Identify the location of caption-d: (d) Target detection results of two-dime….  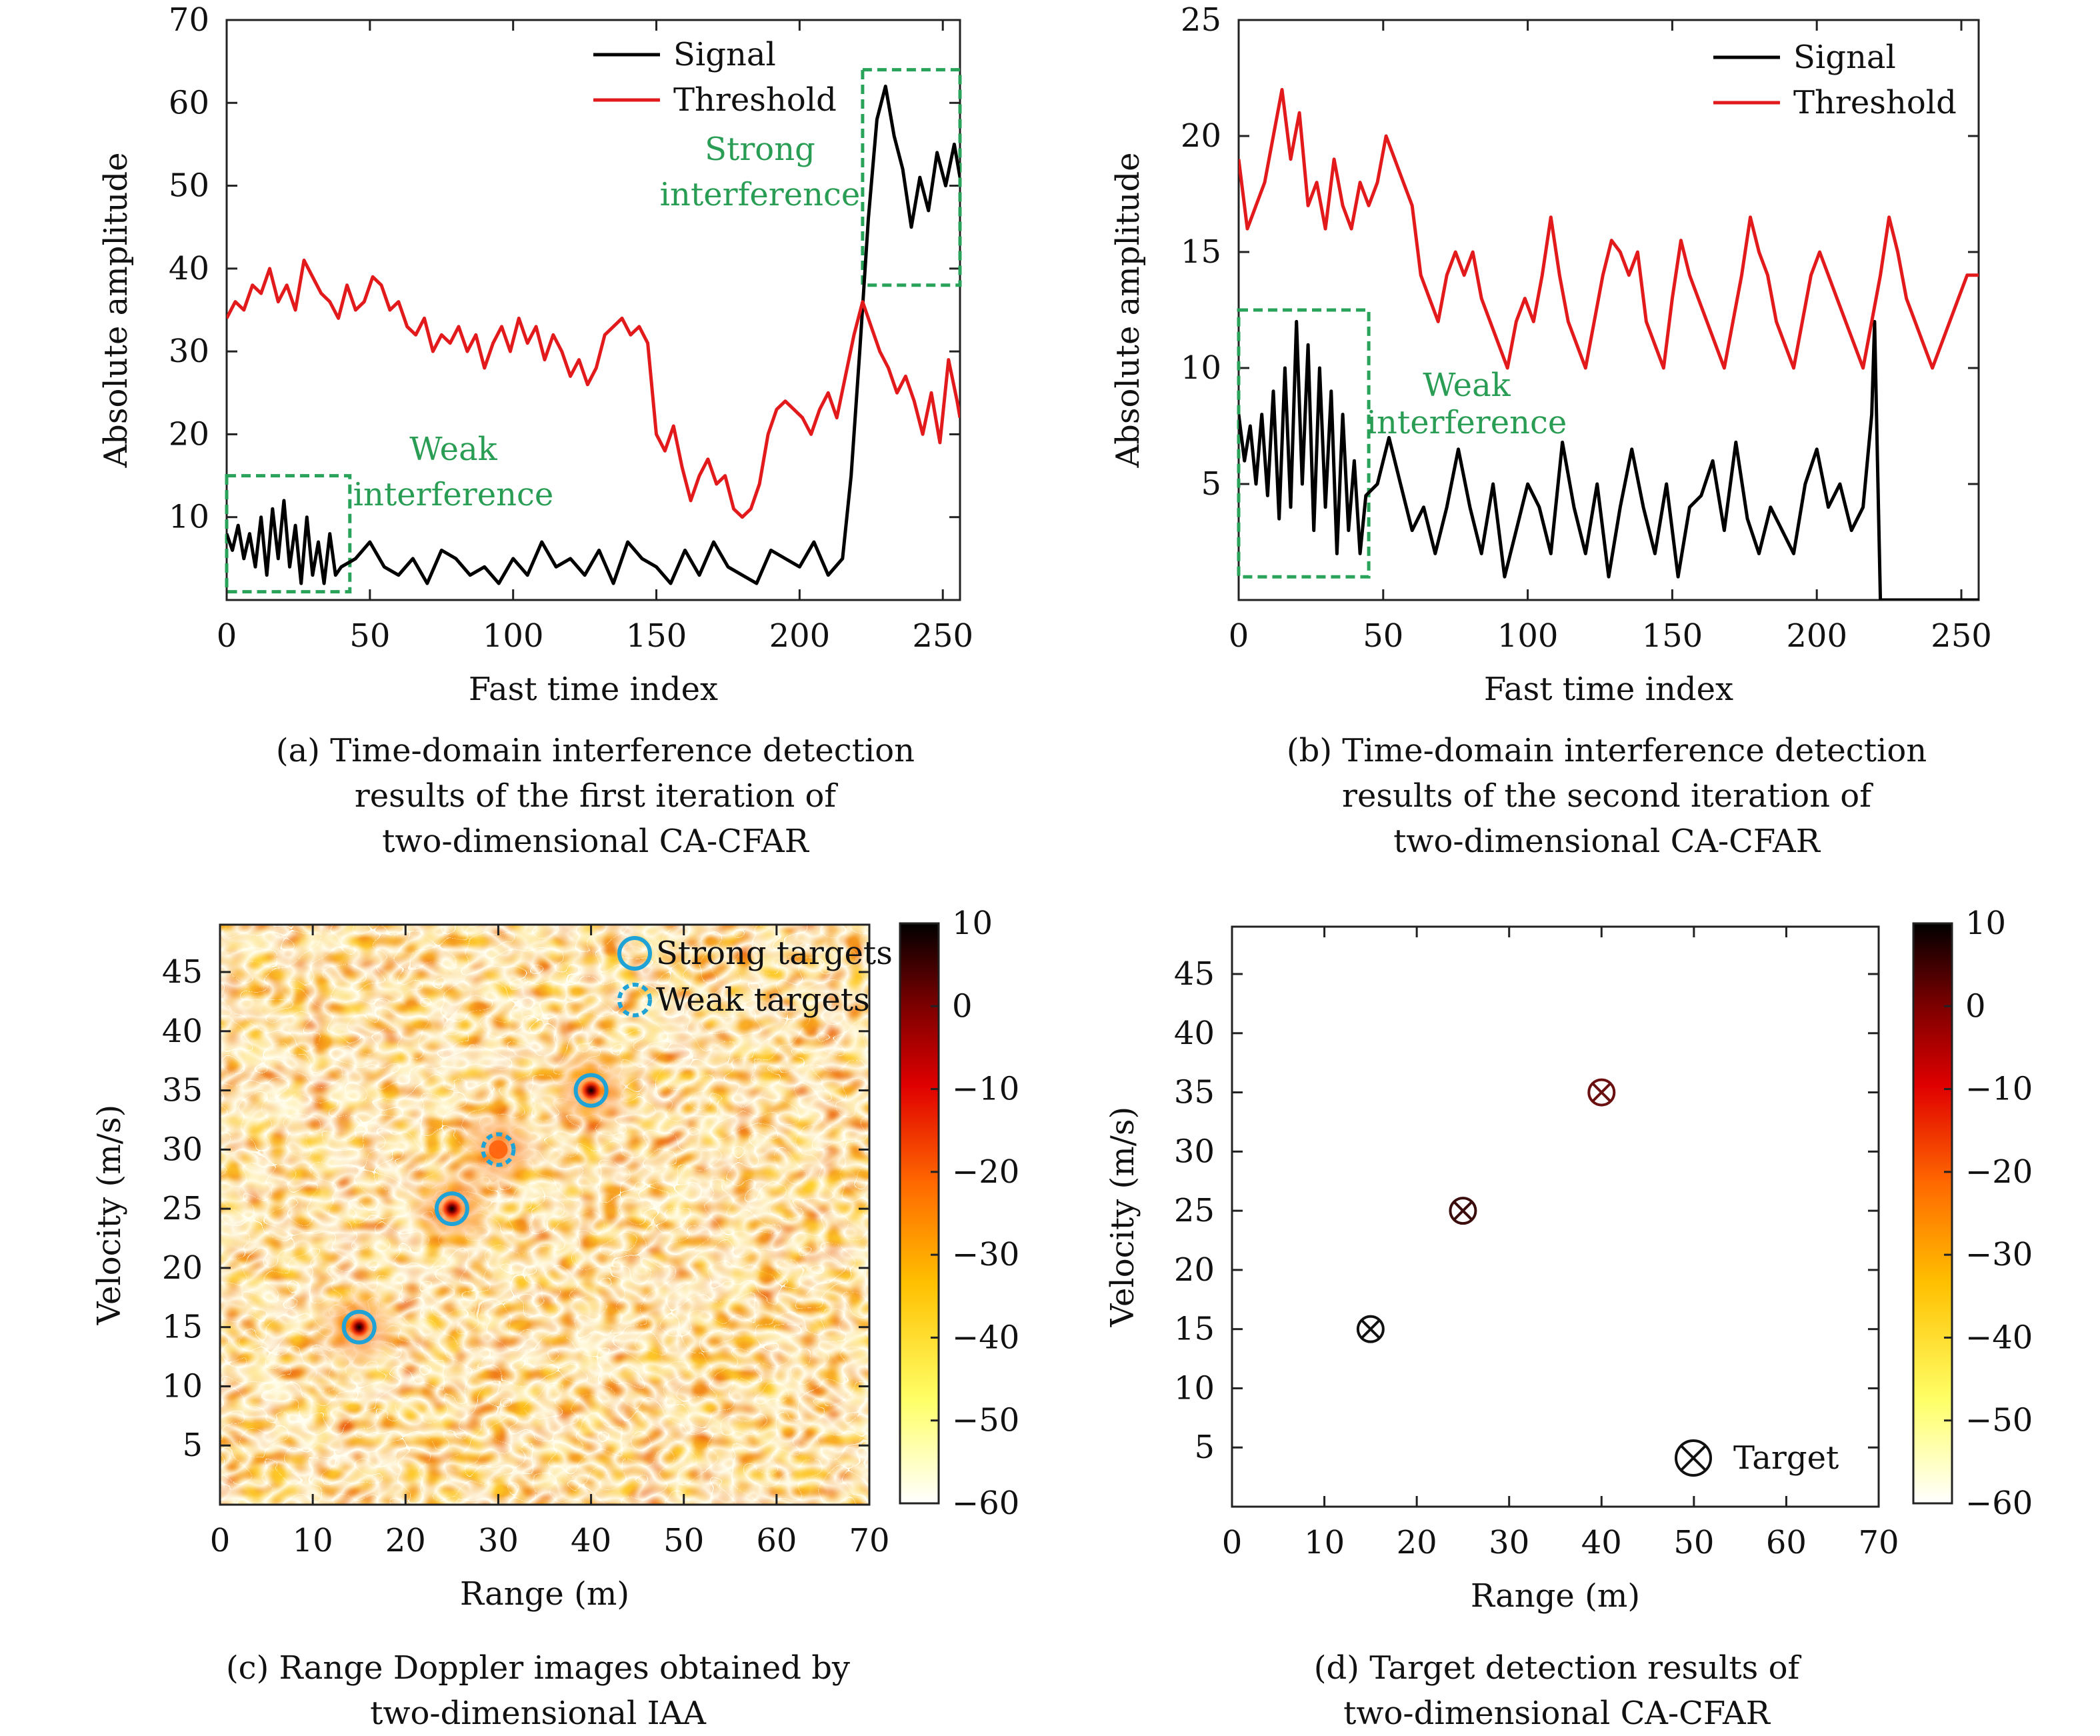
(1556, 1690).